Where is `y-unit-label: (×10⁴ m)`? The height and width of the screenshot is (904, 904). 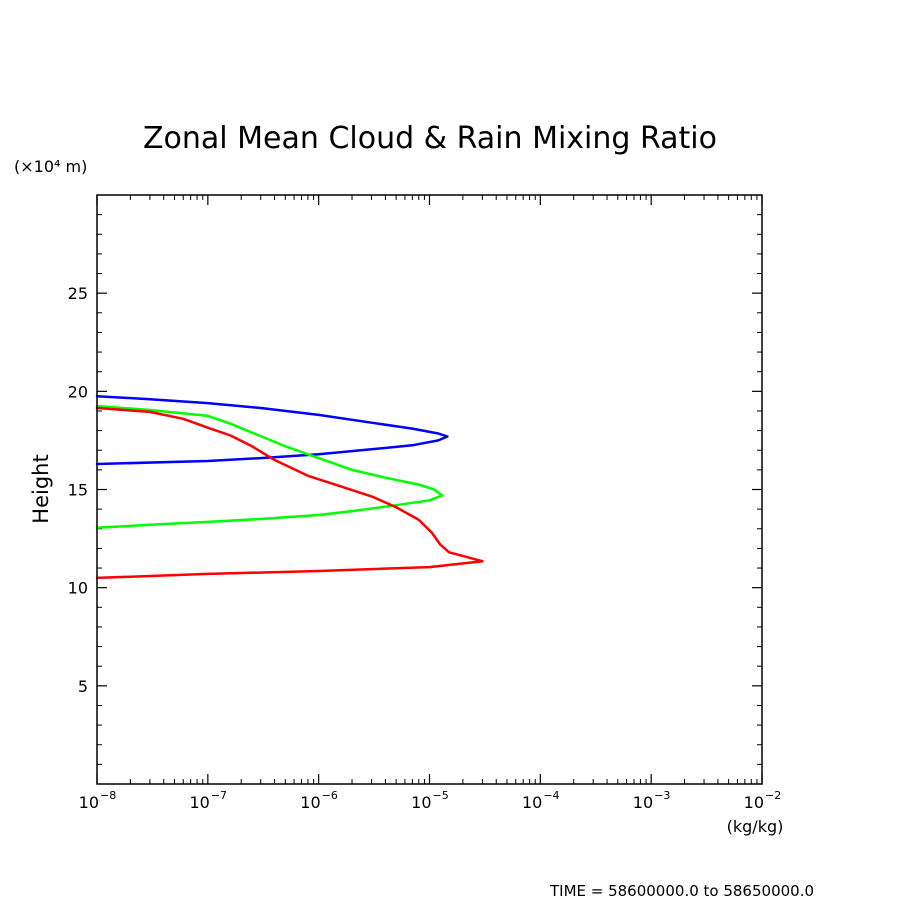
y-unit-label: (×10⁴ m) is located at coordinates (50, 166).